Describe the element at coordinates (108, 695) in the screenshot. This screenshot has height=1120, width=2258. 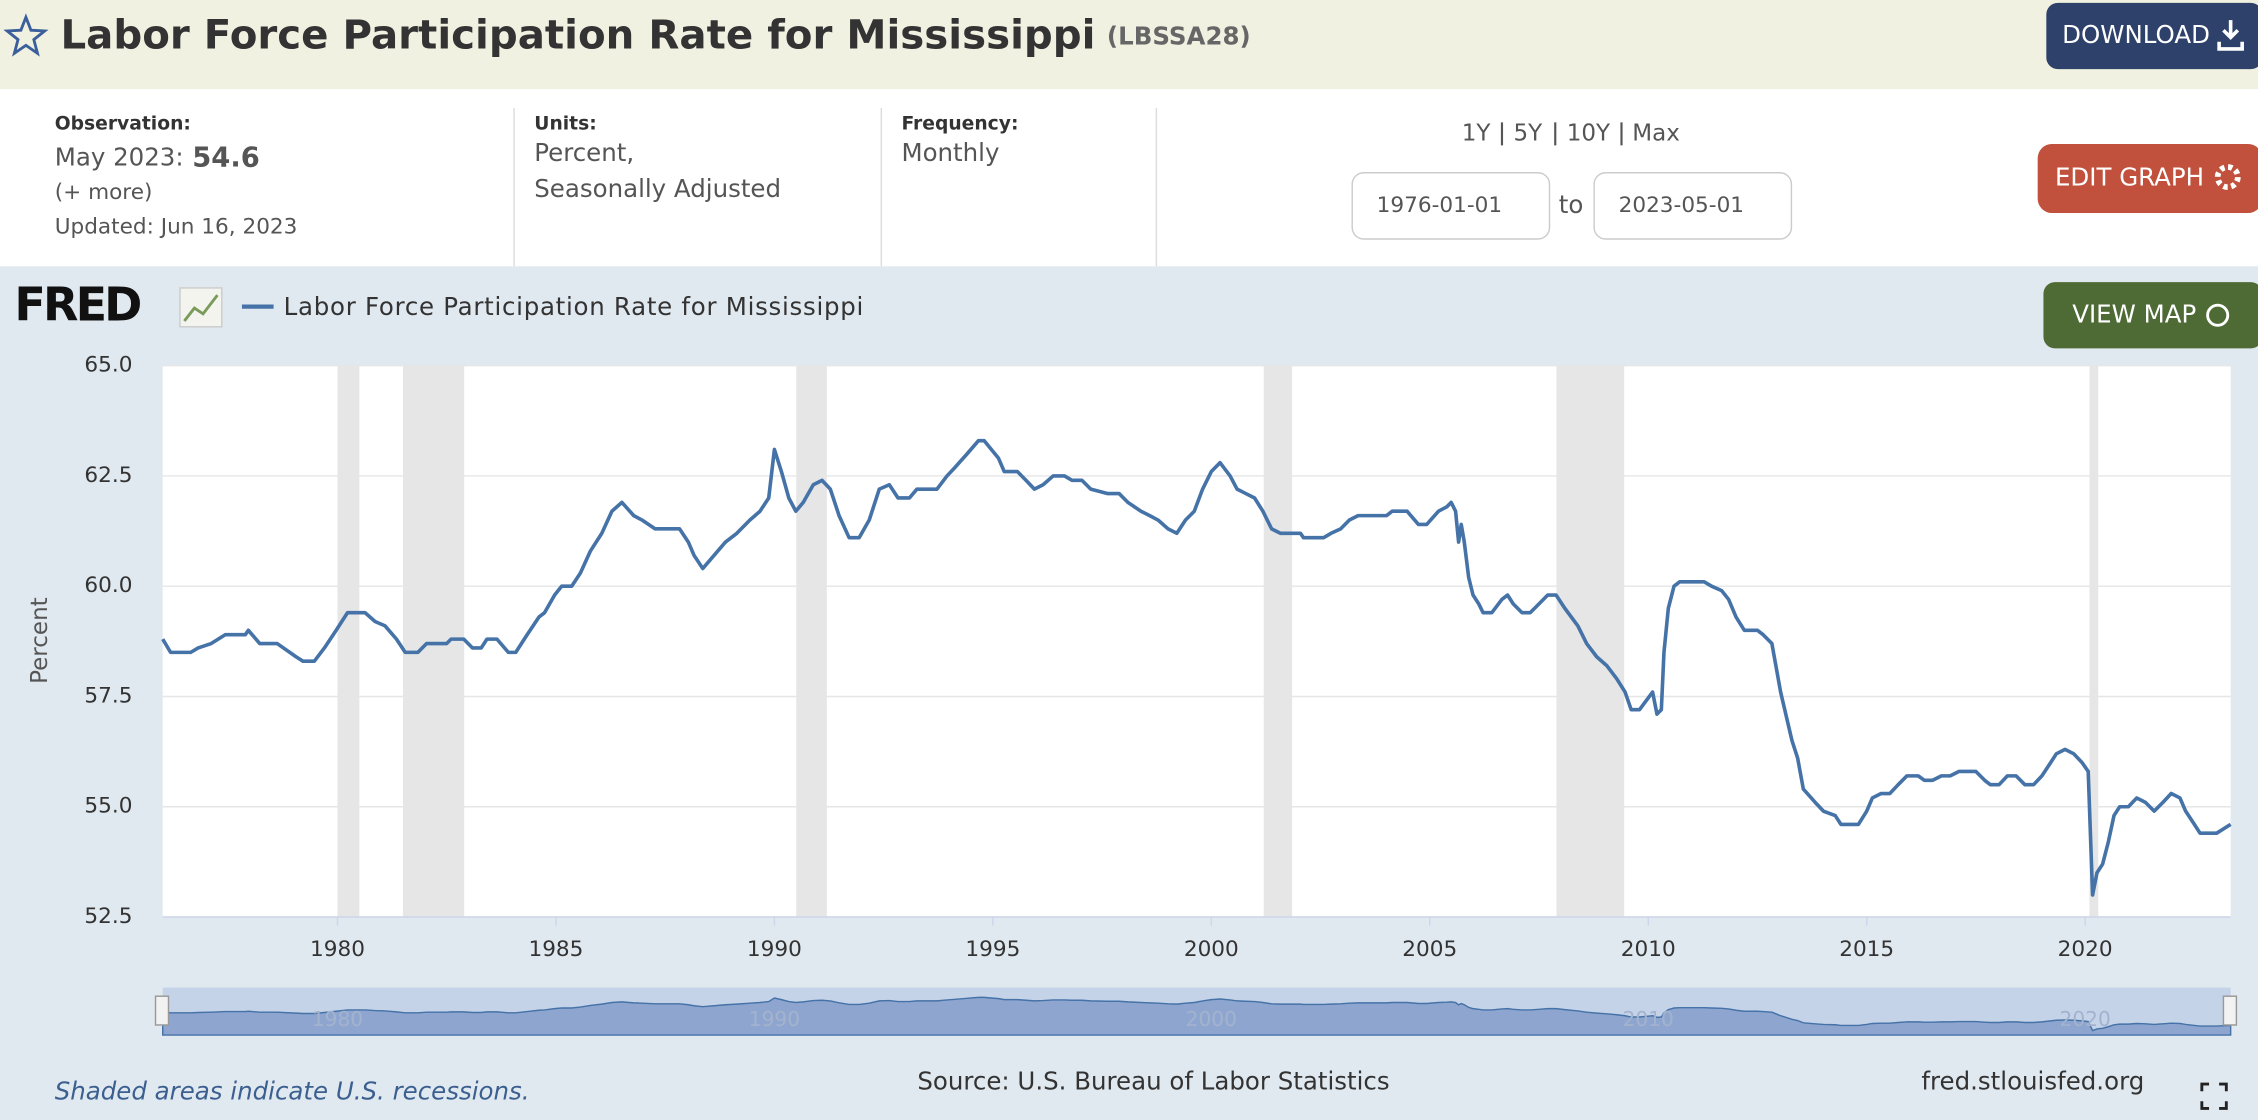
I see `y-tick-label: 57.5` at that location.